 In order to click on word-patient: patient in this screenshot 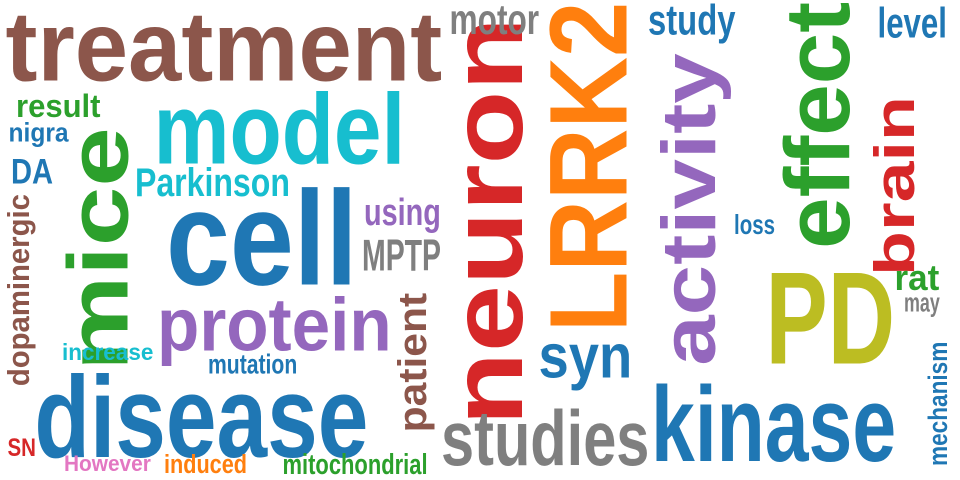, I will do `click(412, 362)`.